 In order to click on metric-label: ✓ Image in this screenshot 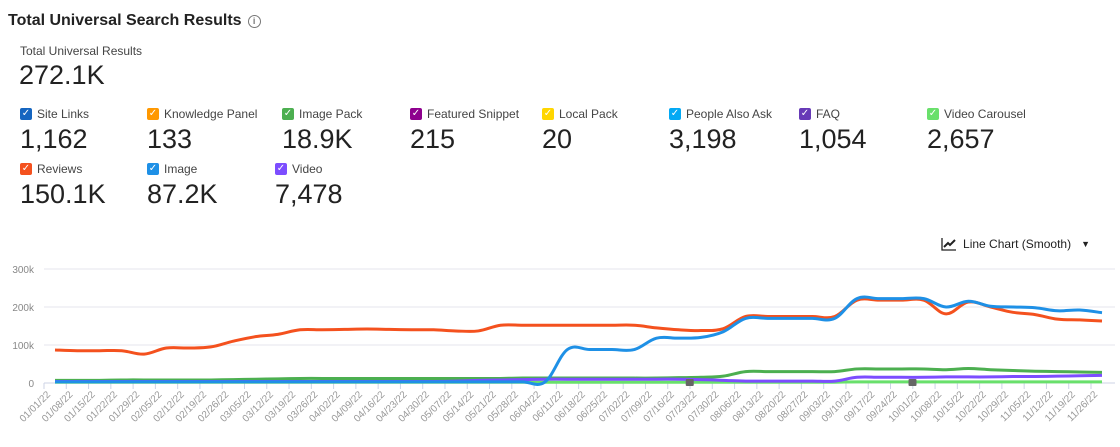, I will do `click(182, 169)`.